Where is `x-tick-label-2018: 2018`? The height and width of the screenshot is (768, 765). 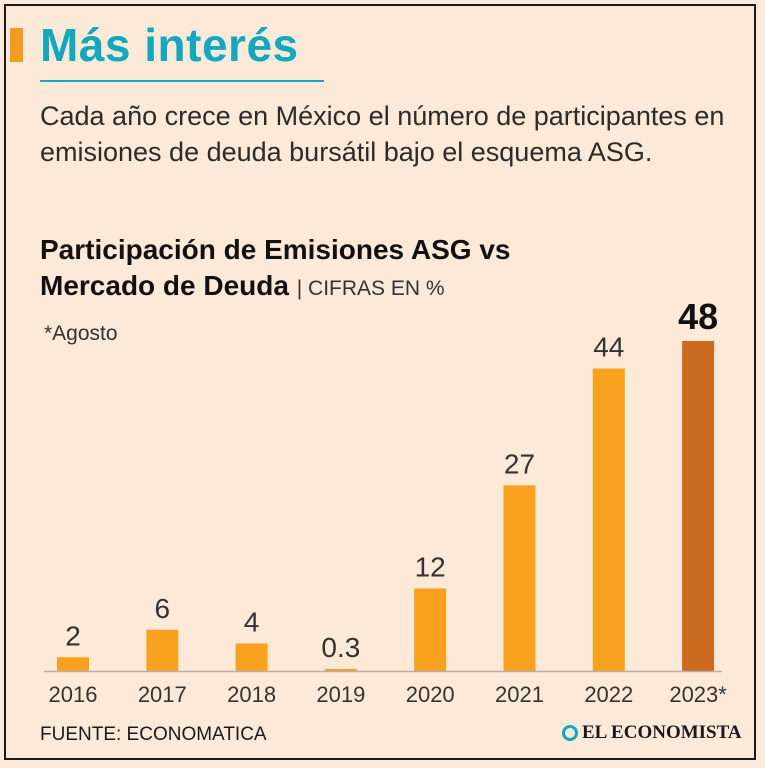
x-tick-label-2018: 2018 is located at coordinates (251, 694).